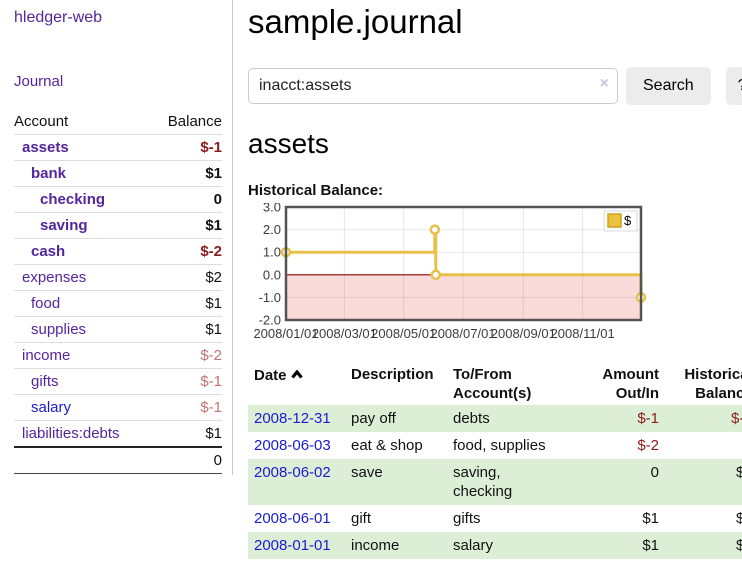 Image resolution: width=742 pixels, height=582 pixels. What do you see at coordinates (288, 143) in the screenshot?
I see `account-heading: assets` at bounding box center [288, 143].